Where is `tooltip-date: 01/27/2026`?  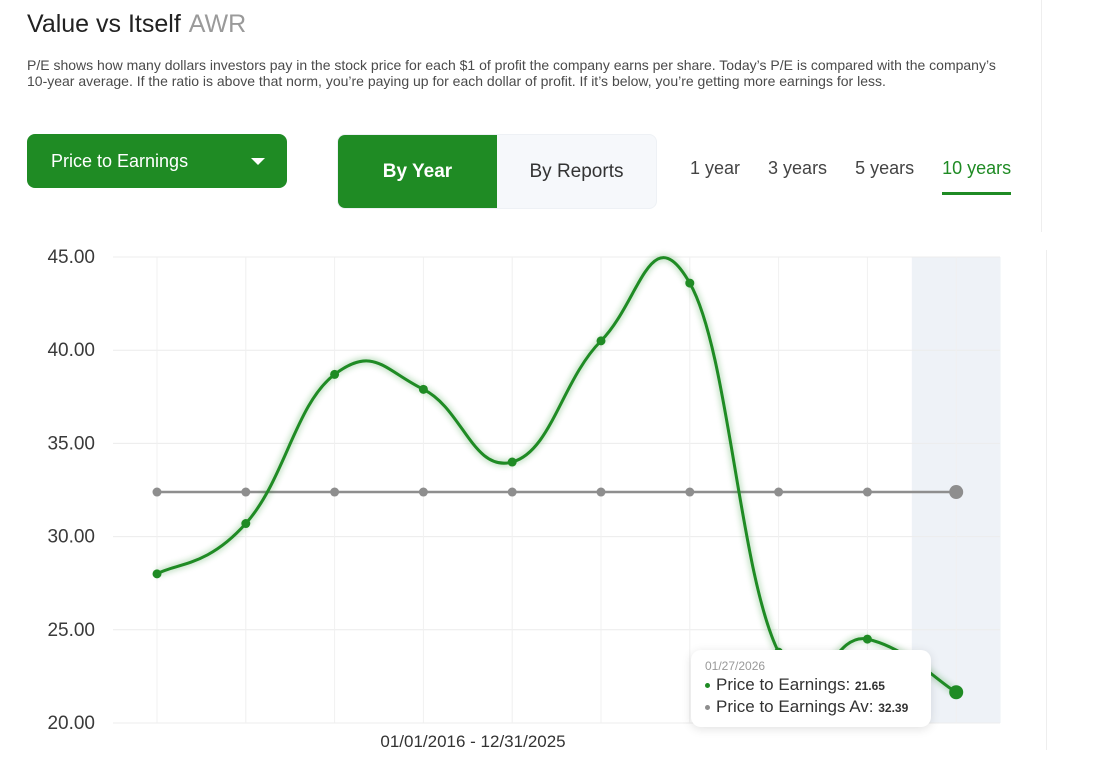
tooltip-date: 01/27/2026 is located at coordinates (735, 666).